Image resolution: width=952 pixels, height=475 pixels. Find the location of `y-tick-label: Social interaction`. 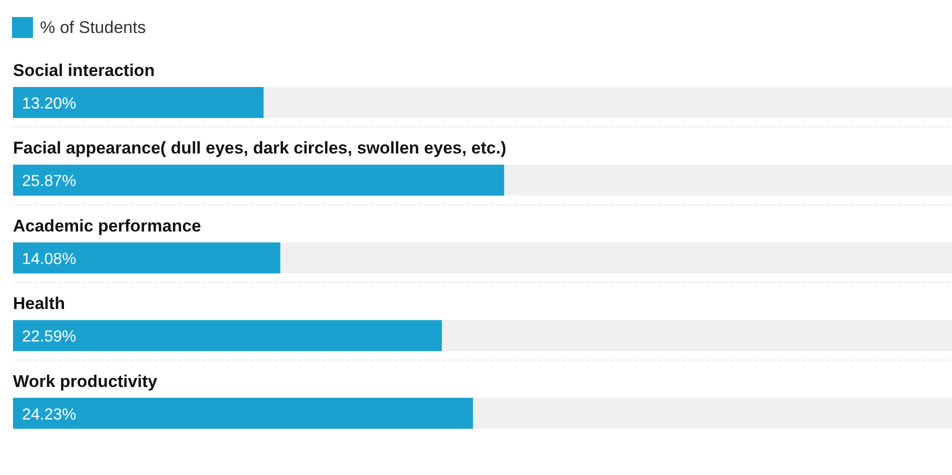

y-tick-label: Social interaction is located at coordinates (84, 70).